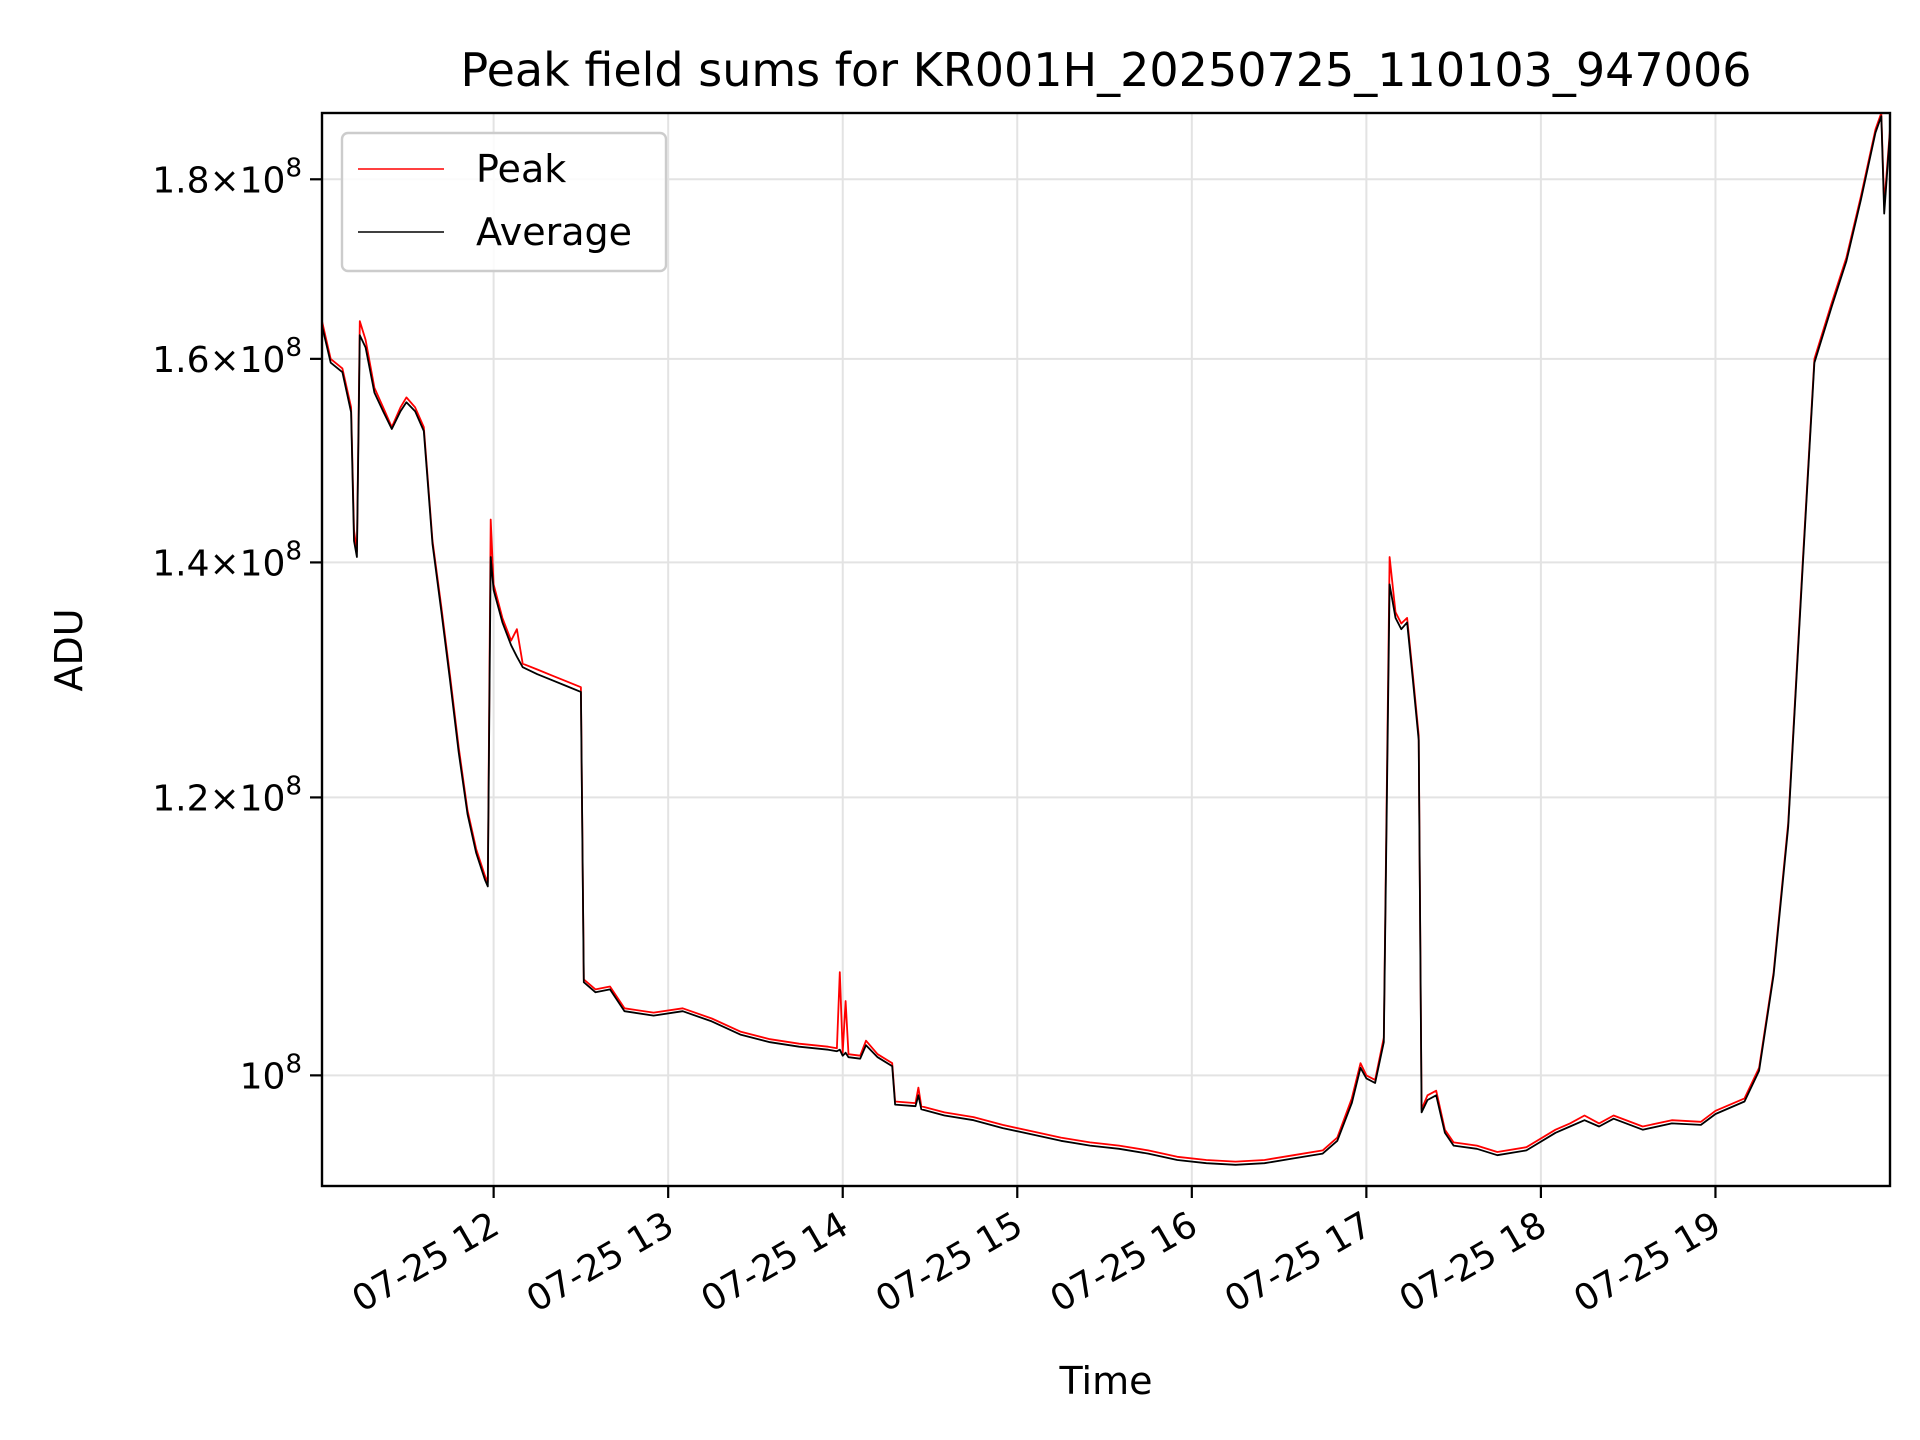 The height and width of the screenshot is (1440, 1920). I want to click on y-tick-mantissa: 1.6×, so click(195, 360).